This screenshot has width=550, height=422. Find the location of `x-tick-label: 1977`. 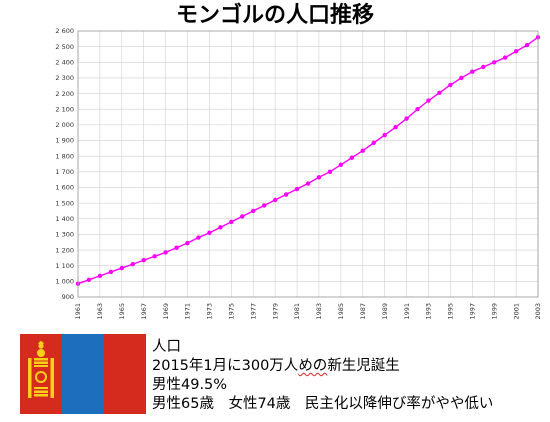

x-tick-label: 1977 is located at coordinates (253, 311).